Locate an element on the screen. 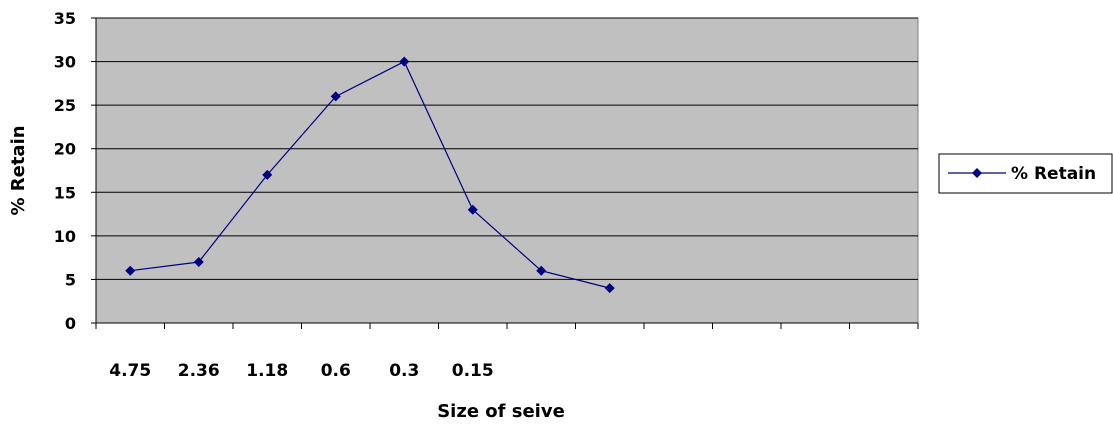 The width and height of the screenshot is (1113, 432). y-tick-label: 30 is located at coordinates (65, 62).